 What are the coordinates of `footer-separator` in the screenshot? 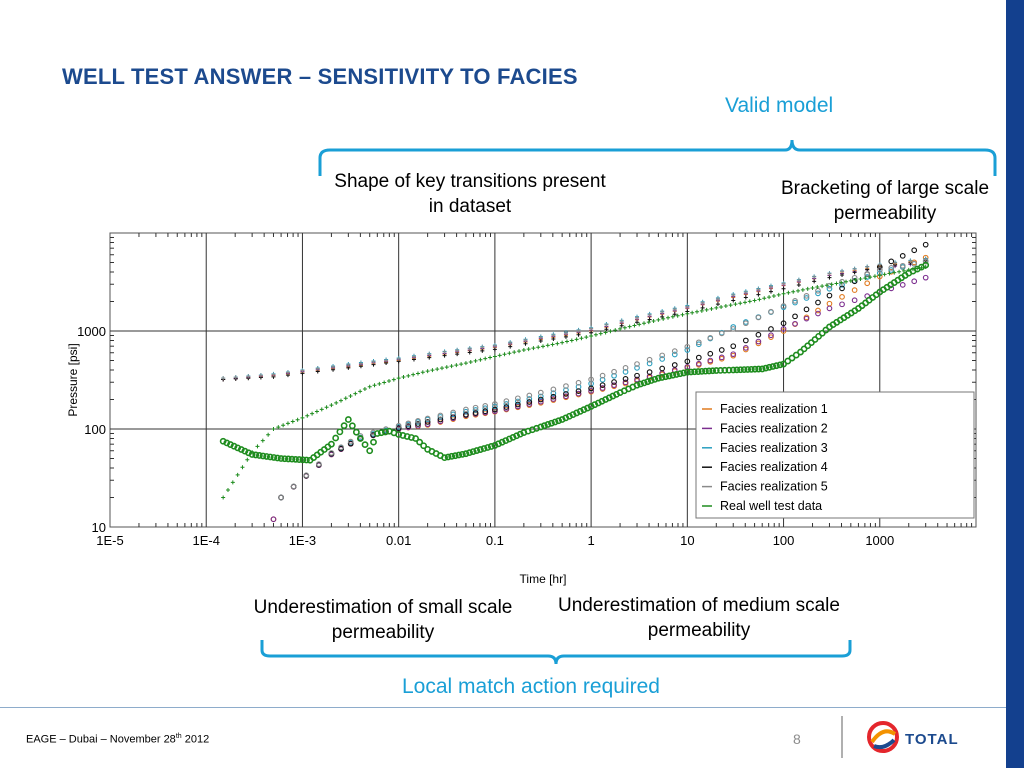 It's located at (842, 737).